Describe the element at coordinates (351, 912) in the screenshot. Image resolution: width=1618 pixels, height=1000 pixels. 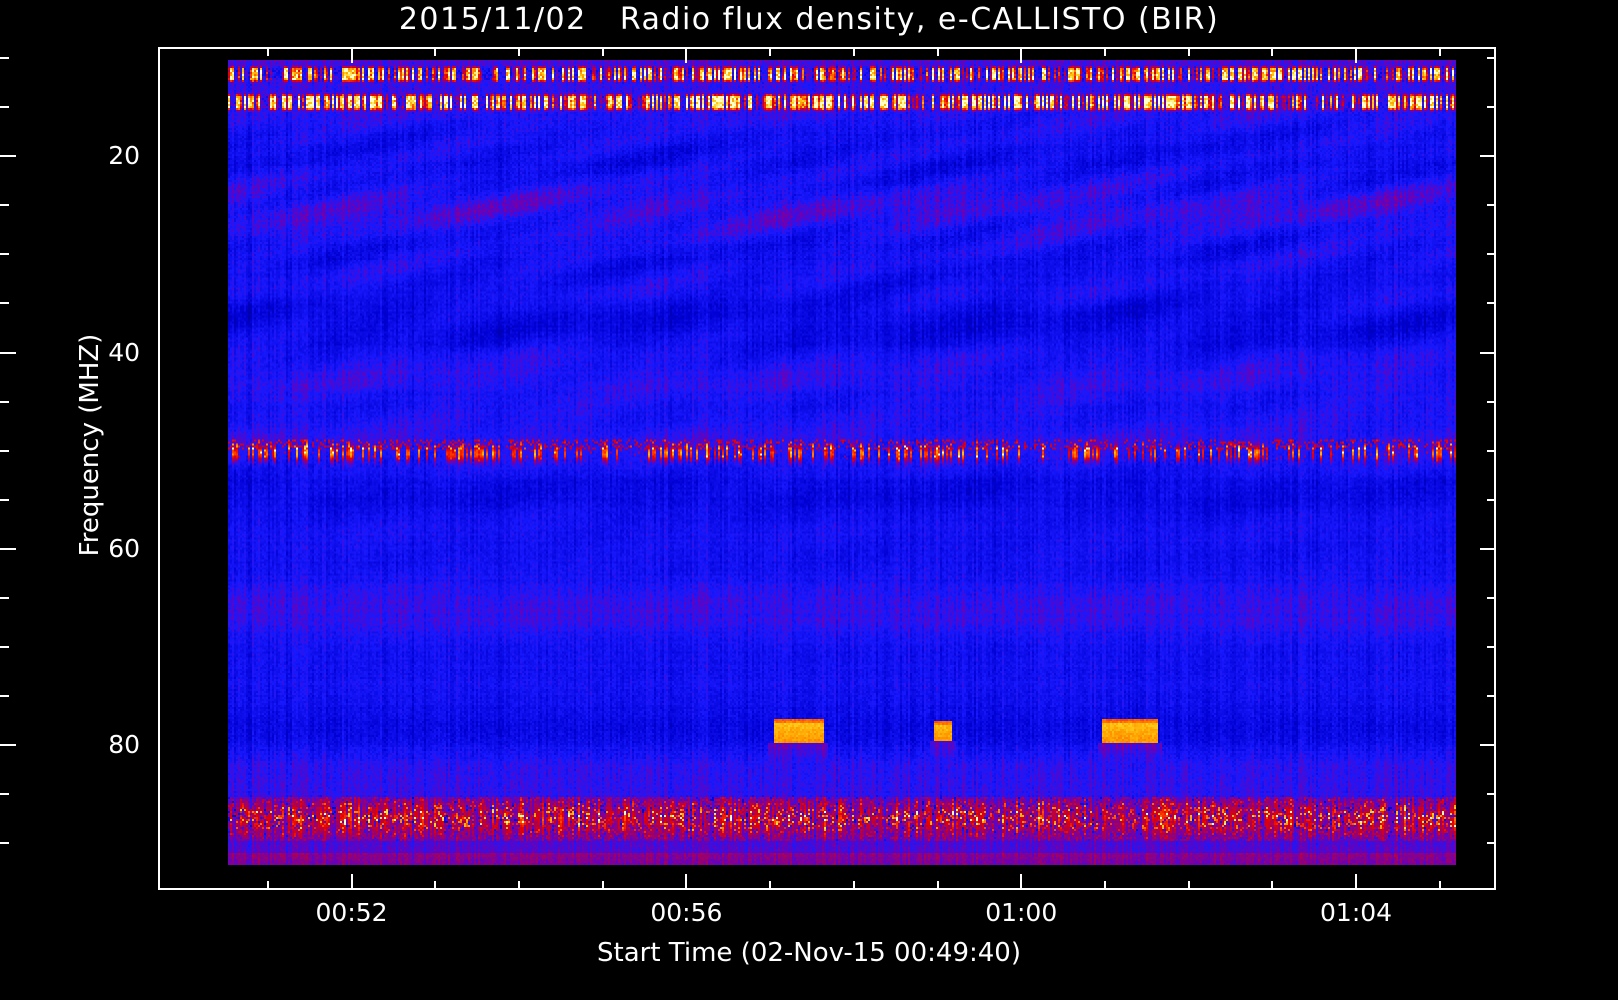
I see `x-tick-label: 00:52` at that location.